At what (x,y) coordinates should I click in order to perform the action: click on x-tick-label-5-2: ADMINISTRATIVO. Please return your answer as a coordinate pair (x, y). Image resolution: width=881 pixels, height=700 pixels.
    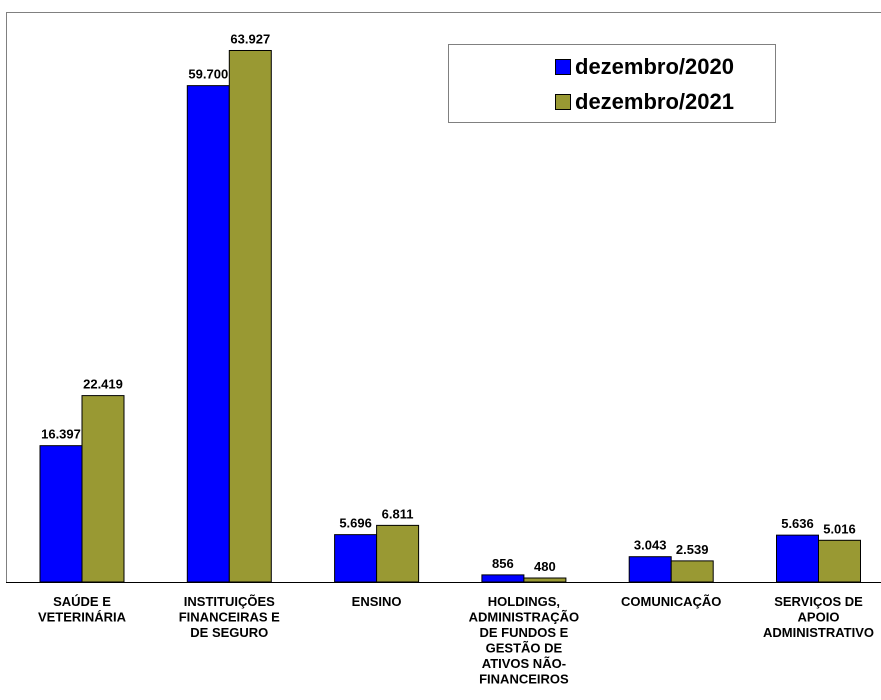
    Looking at the image, I should click on (818, 632).